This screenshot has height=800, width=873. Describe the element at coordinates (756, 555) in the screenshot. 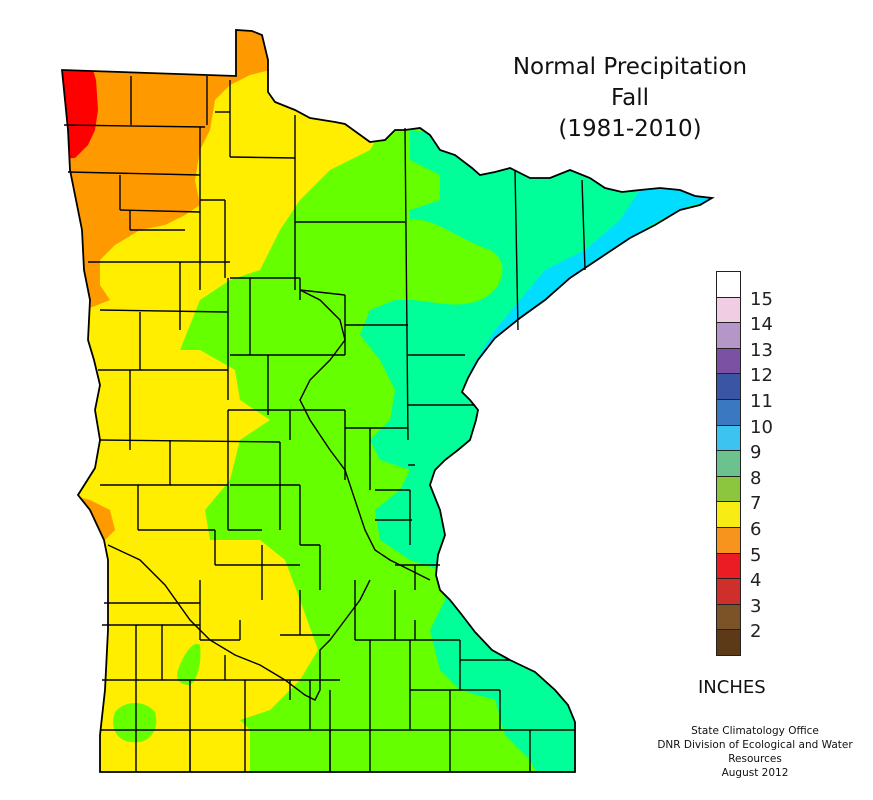

I see `legend-tick-label: 5` at that location.